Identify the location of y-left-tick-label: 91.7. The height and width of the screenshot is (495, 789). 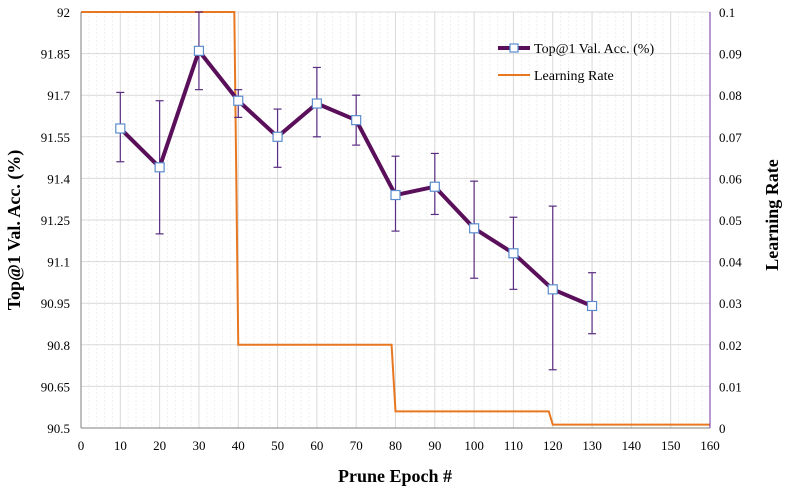
(58, 95).